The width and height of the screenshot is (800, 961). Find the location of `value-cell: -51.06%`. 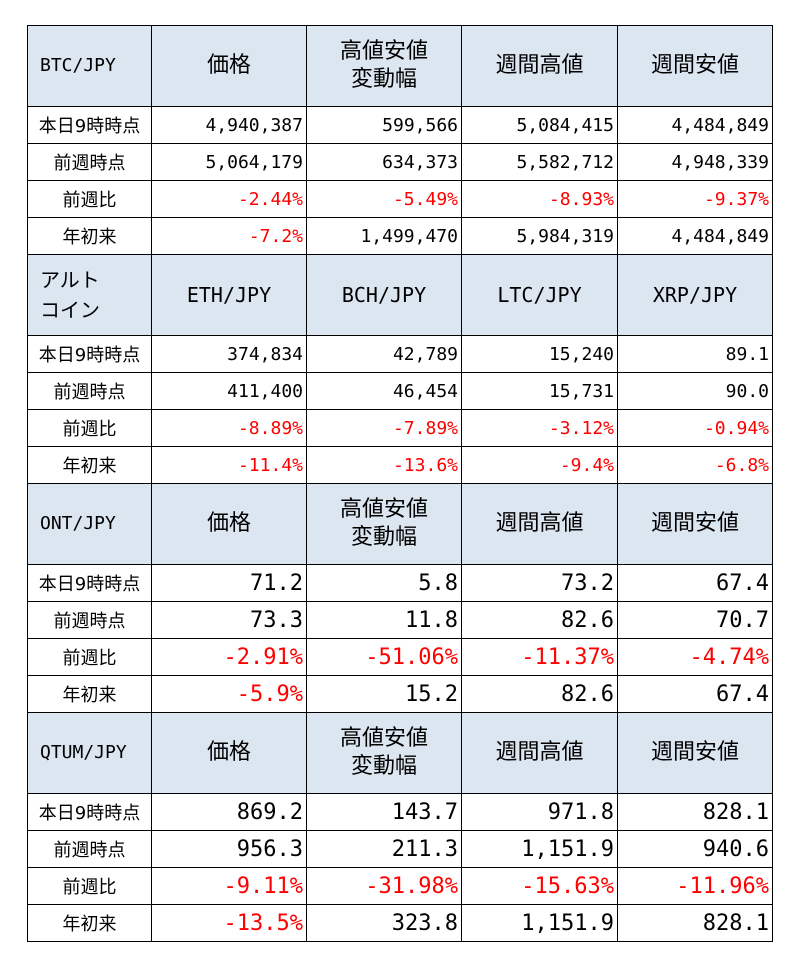

value-cell: -51.06% is located at coordinates (384, 657).